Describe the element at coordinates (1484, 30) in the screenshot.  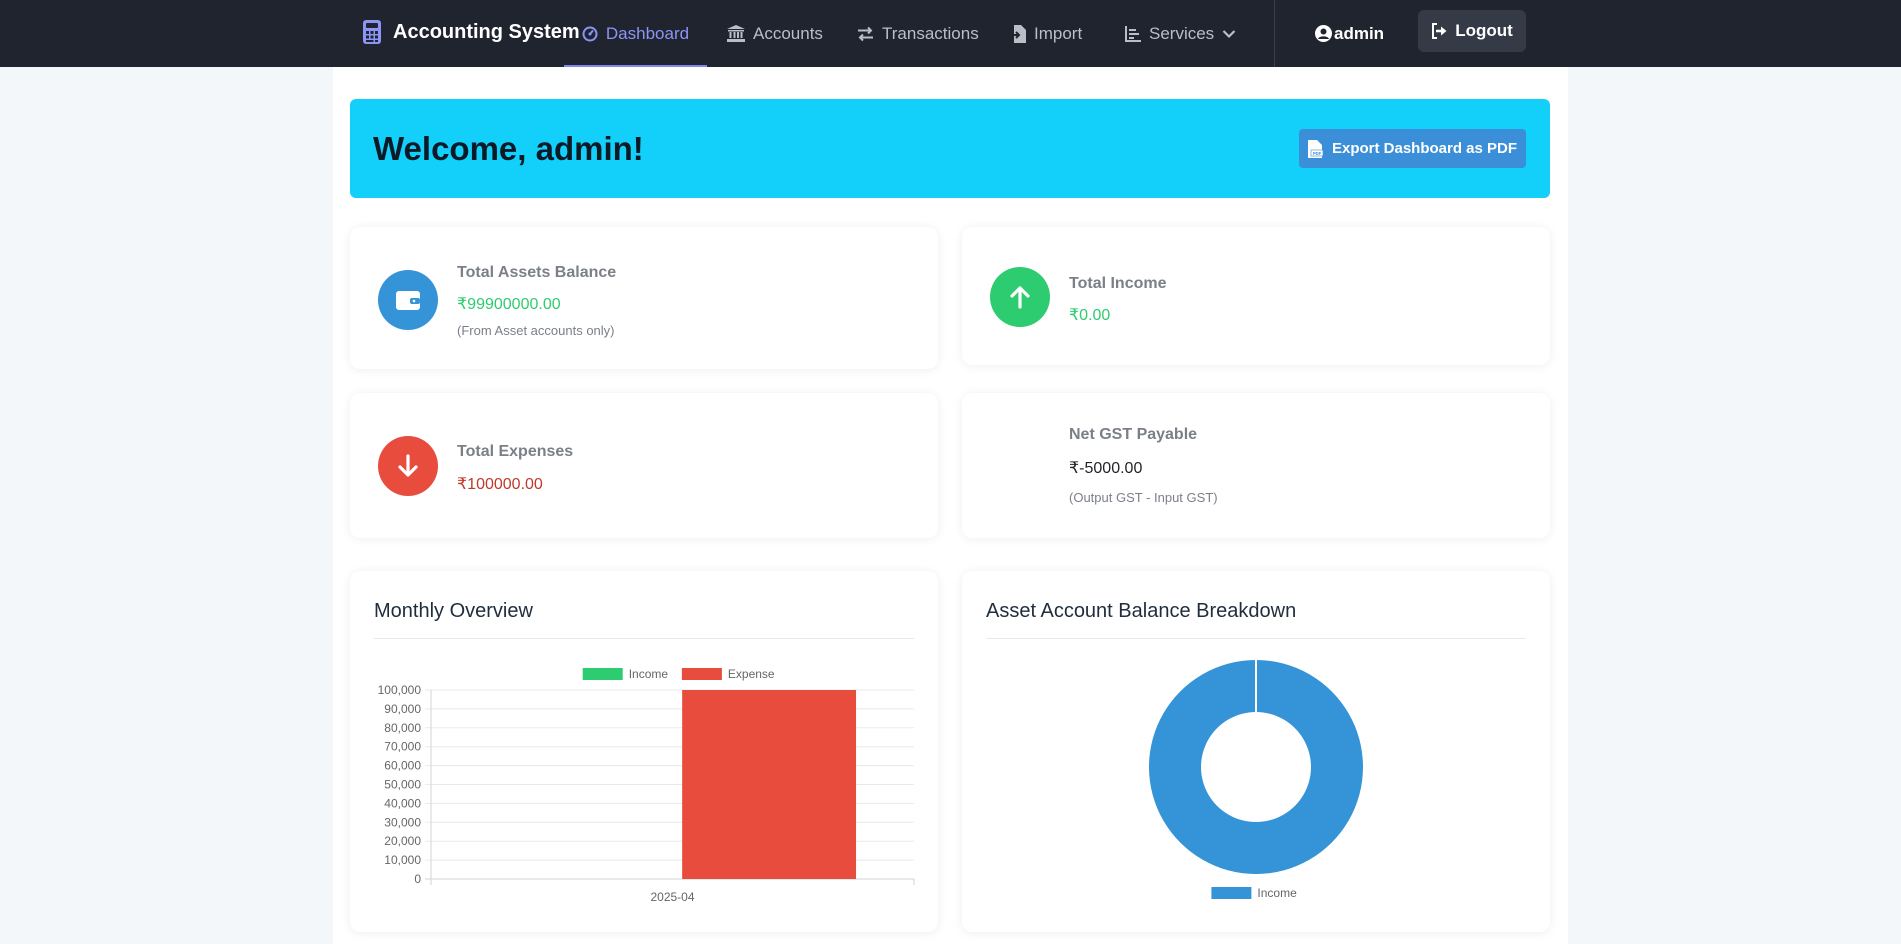
I see `logout-label: Logout` at that location.